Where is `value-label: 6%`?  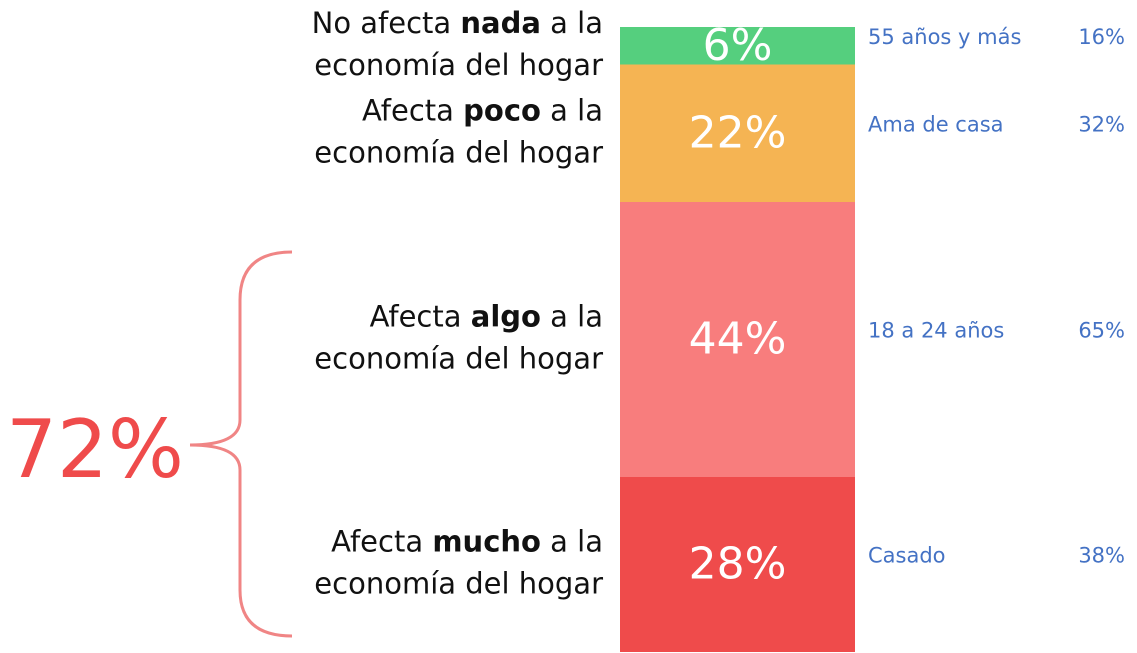 value-label: 6% is located at coordinates (738, 45).